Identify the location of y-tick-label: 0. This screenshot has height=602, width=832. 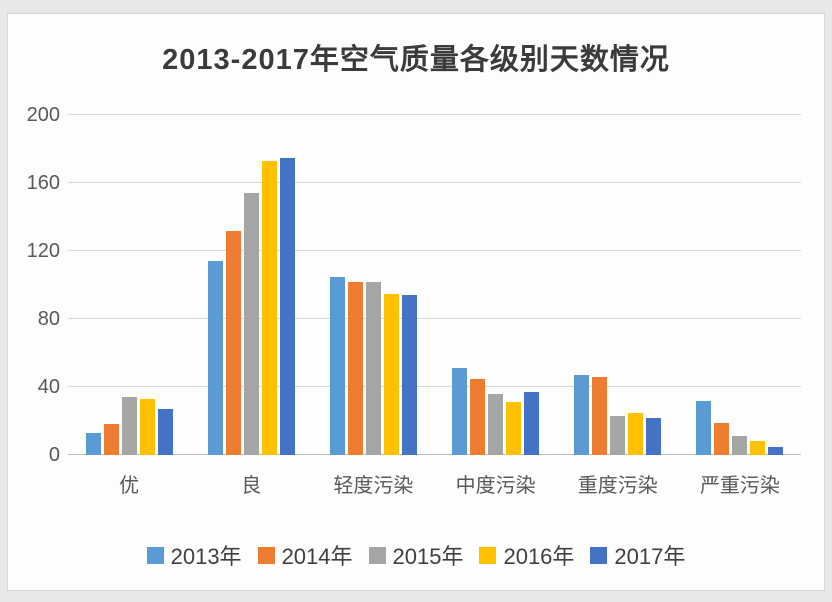
(54, 455).